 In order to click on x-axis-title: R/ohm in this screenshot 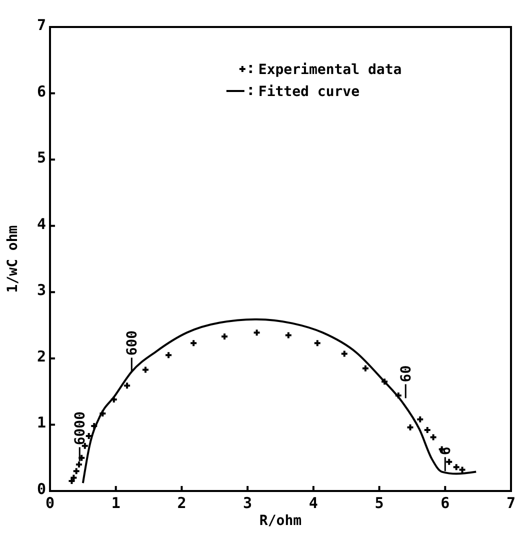, I will do `click(280, 521)`.